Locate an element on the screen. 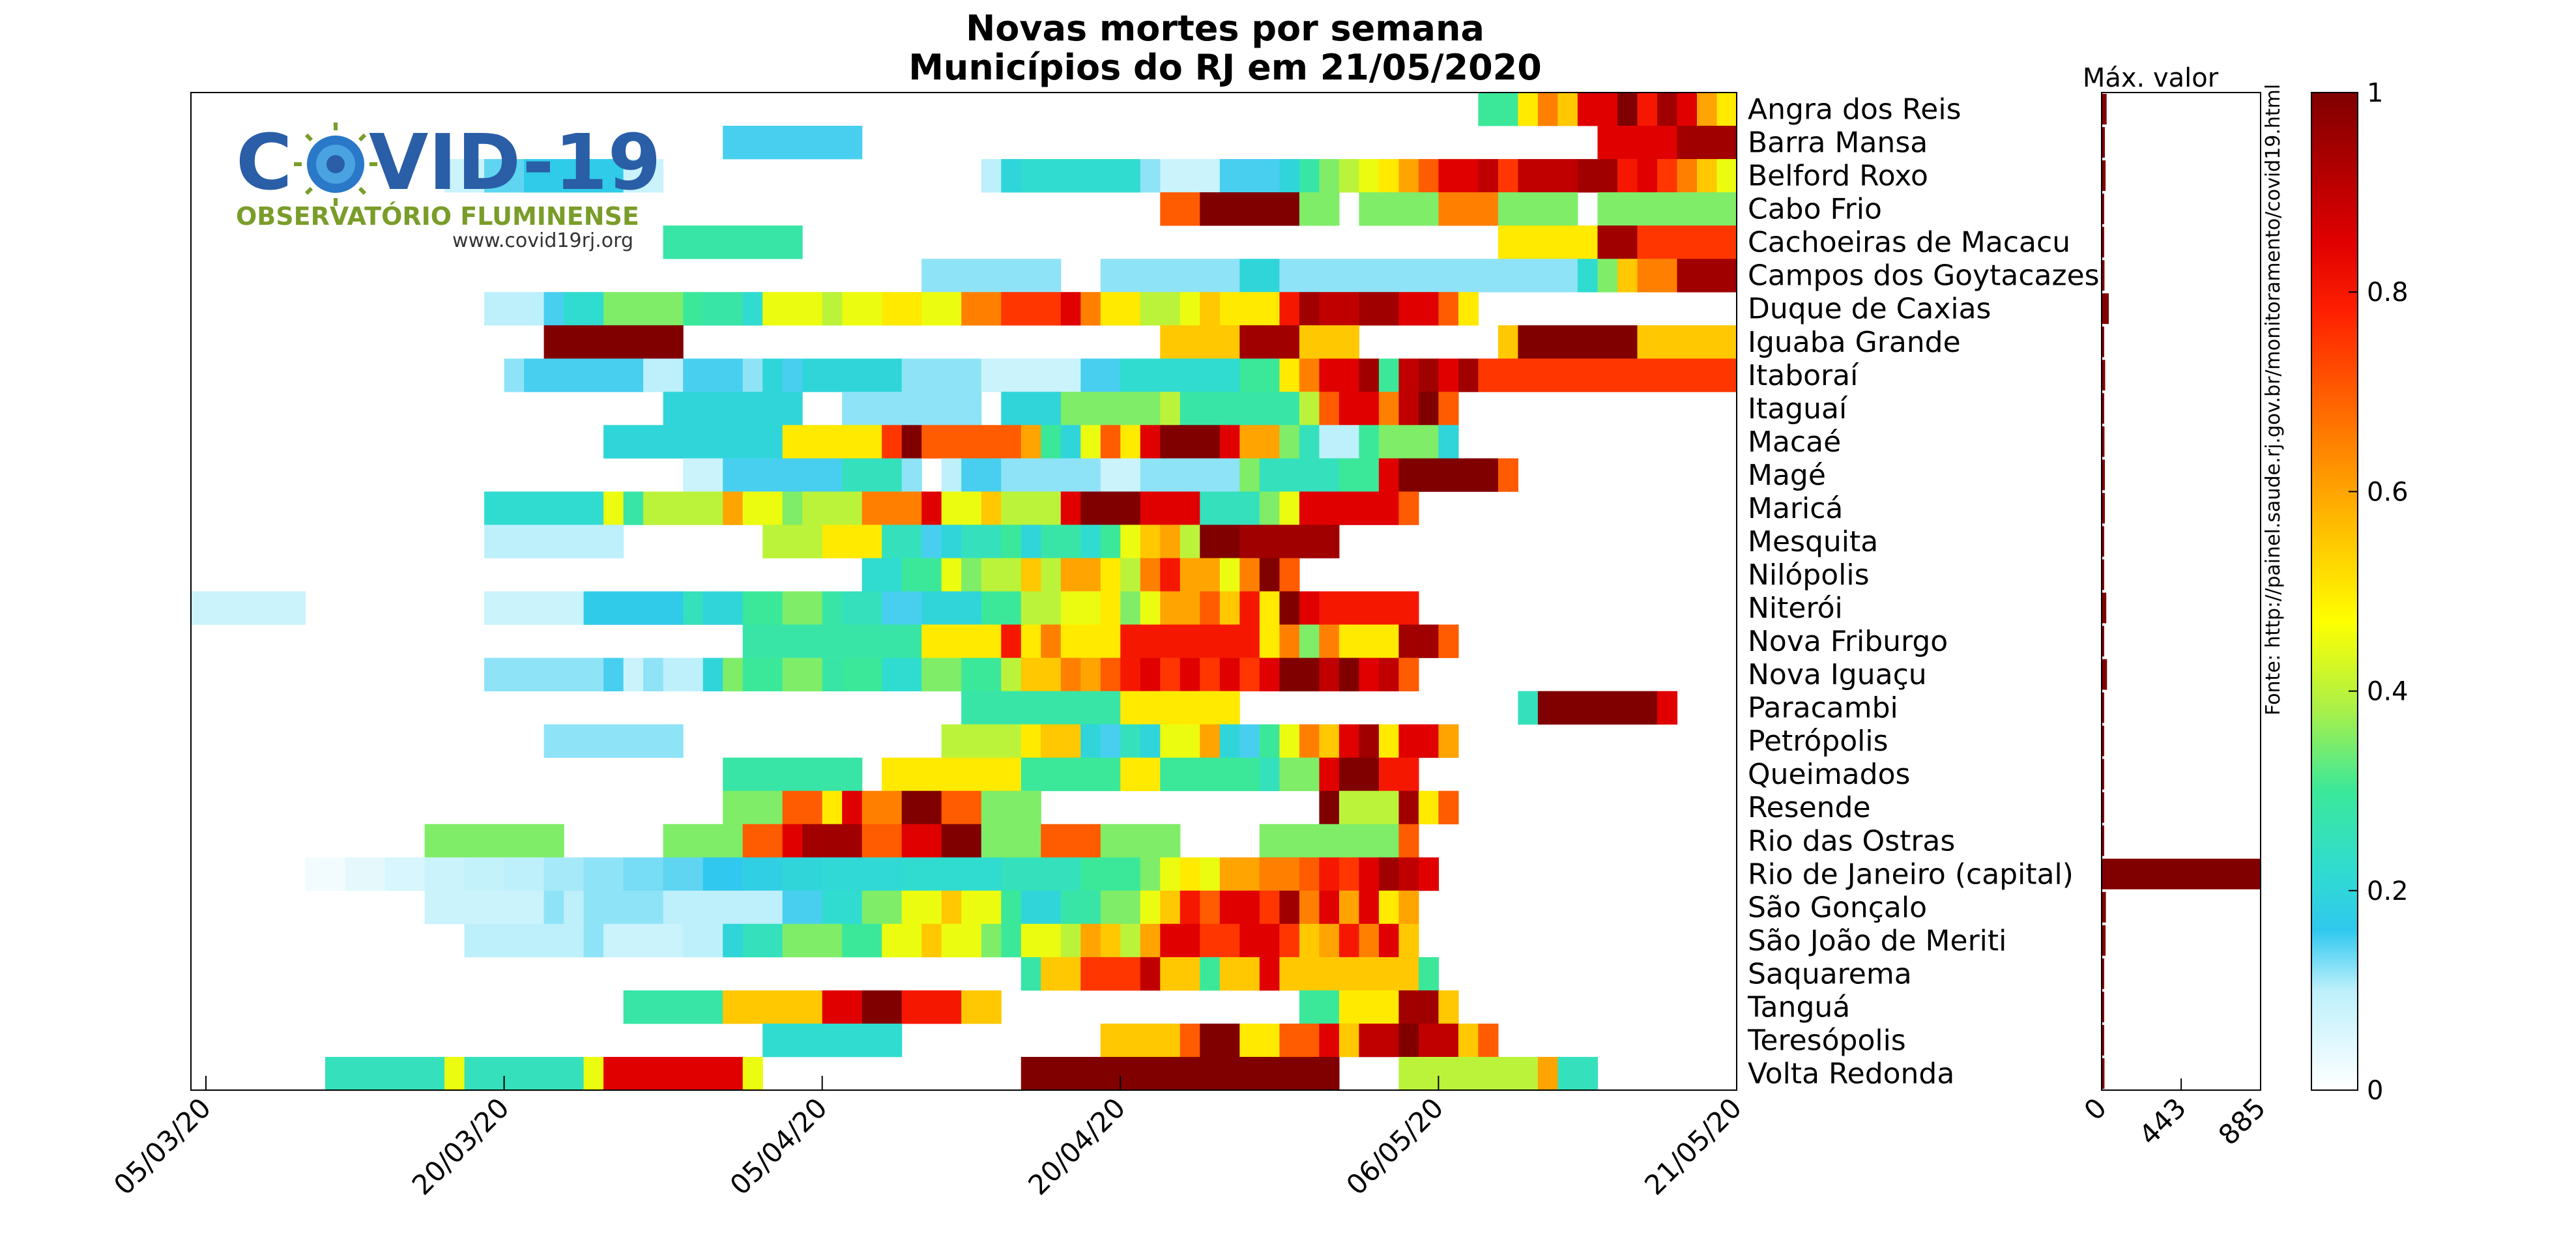 This screenshot has width=2576, height=1240. logo-text-c: C is located at coordinates (264, 162).